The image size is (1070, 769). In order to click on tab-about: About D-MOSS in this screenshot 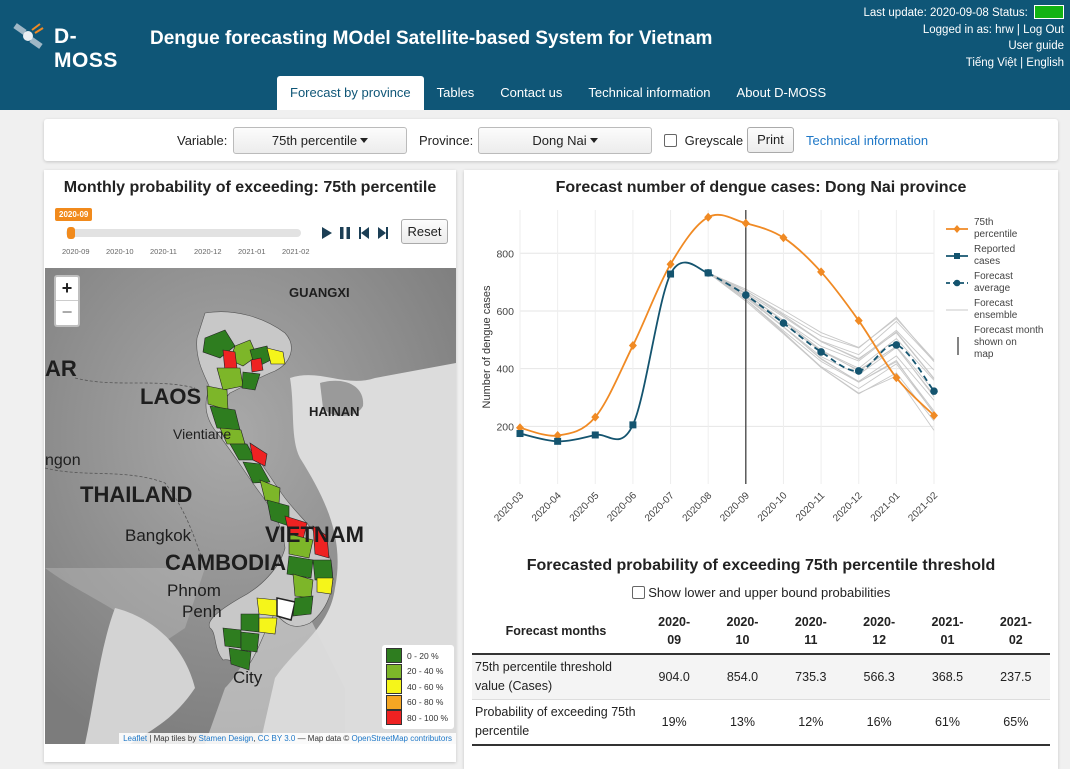, I will do `click(781, 92)`.